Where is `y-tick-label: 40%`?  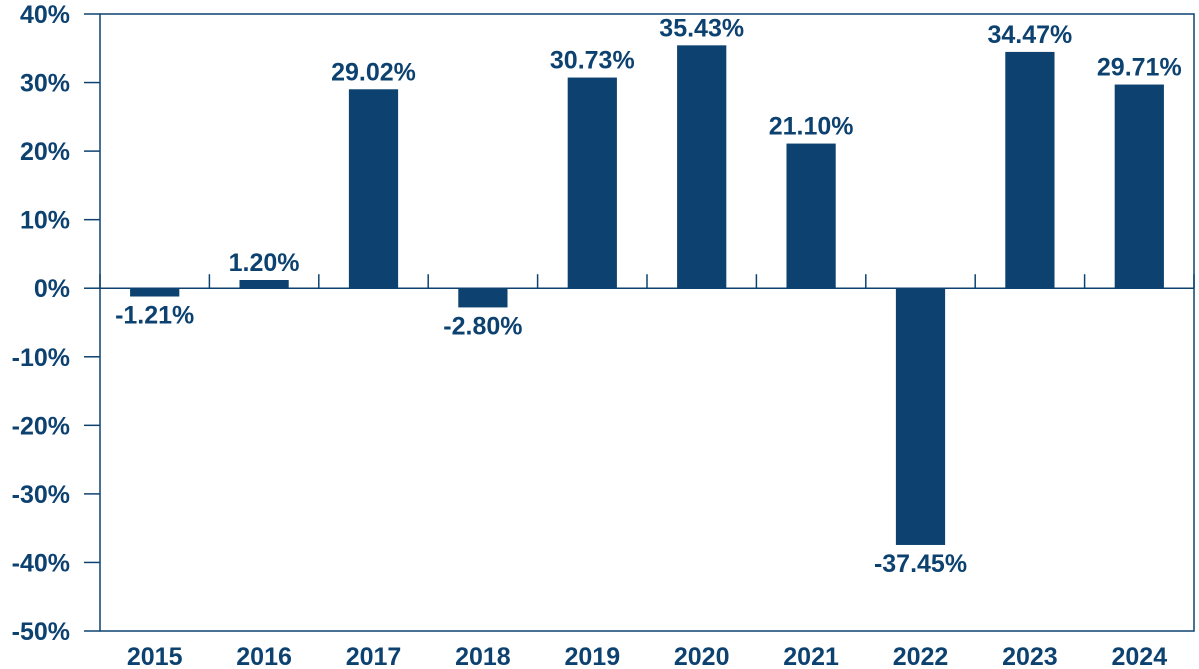 y-tick-label: 40% is located at coordinates (45, 15).